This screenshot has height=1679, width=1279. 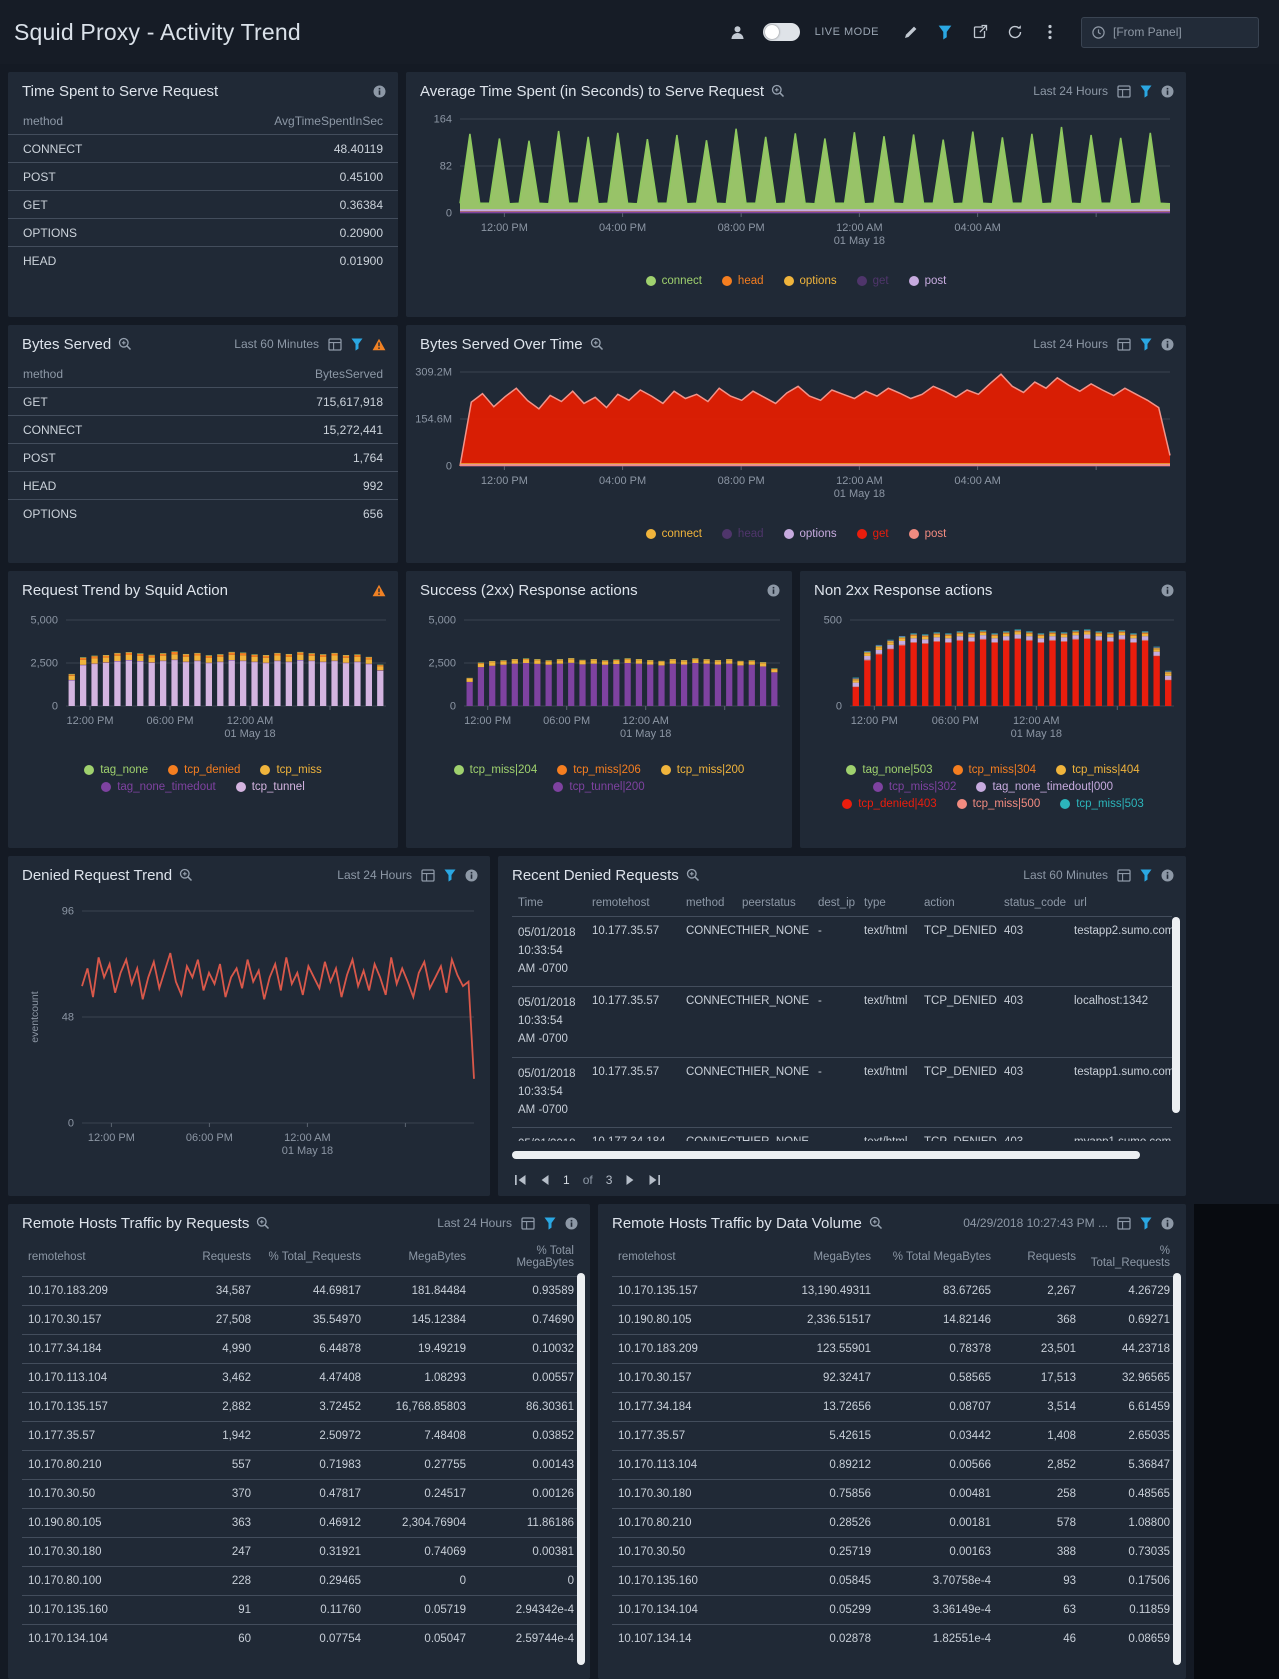 What do you see at coordinates (702, 770) in the screenshot?
I see `legend-item-tcp_miss|200: tcp_miss|200` at bounding box center [702, 770].